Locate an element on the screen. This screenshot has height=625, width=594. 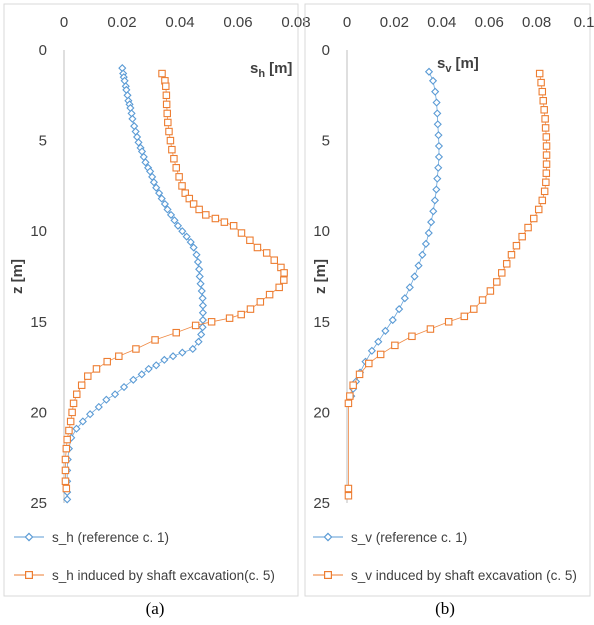
legend-entry: s_v (reference c. 1) is located at coordinates (390, 537).